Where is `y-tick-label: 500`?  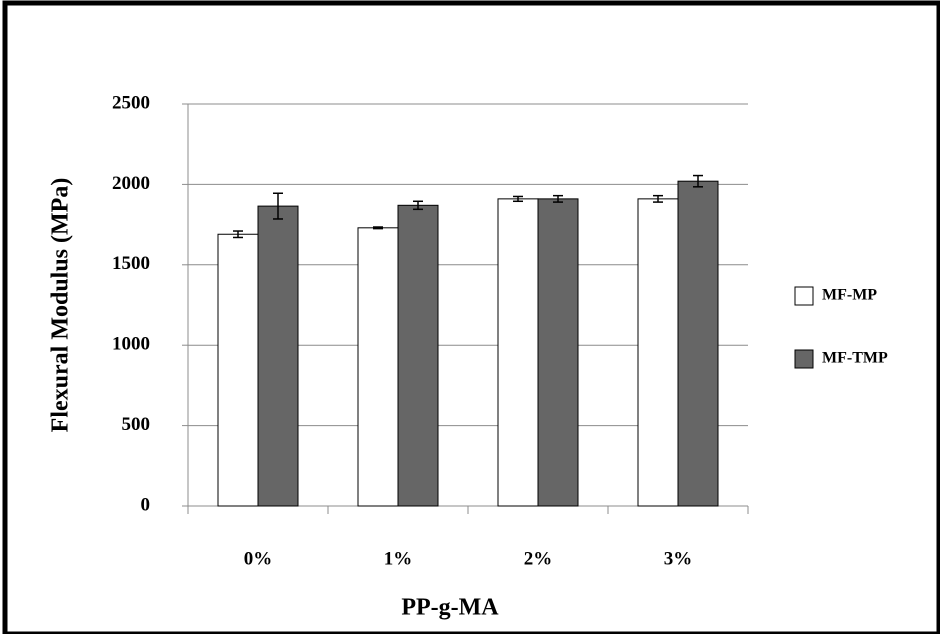 y-tick-label: 500 is located at coordinates (136, 424).